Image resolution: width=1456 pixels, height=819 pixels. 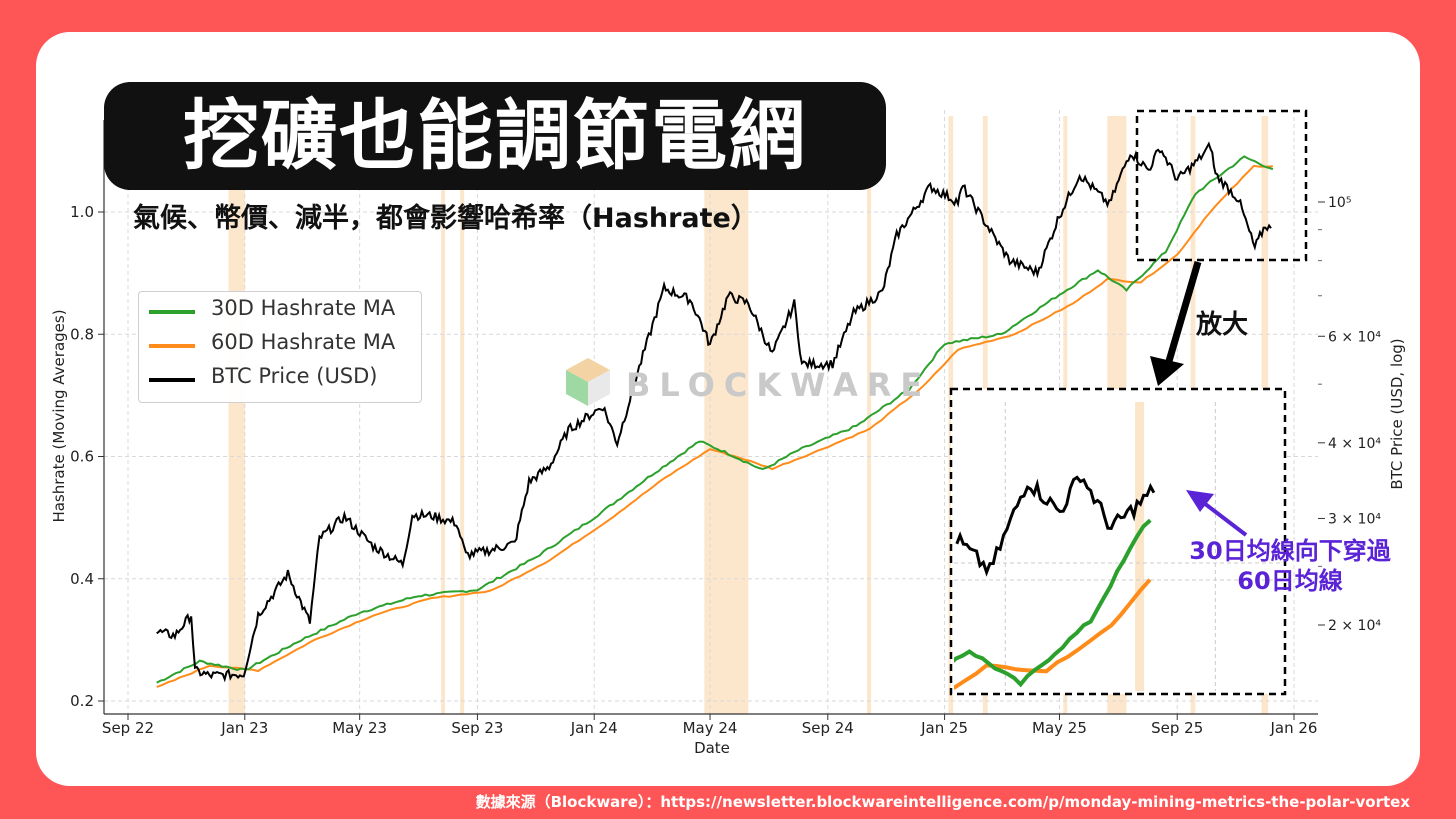 I want to click on zoom-arrow-shaft, so click(x=1182, y=315).